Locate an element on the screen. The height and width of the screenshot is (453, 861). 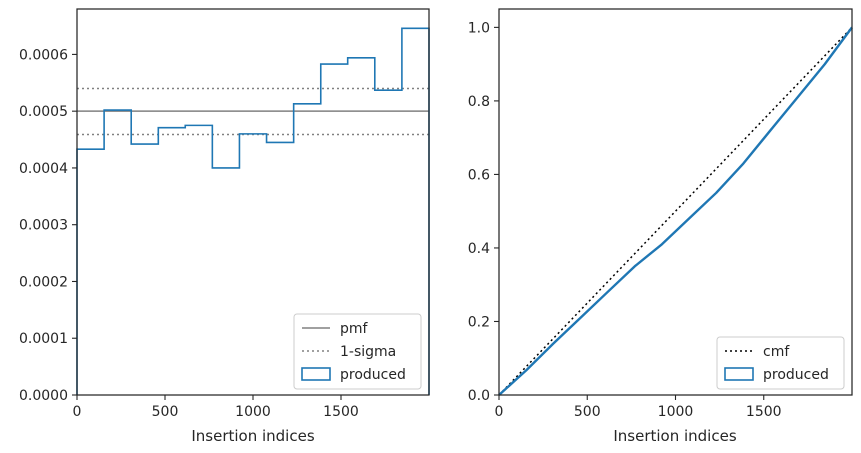
right-x-tick-label: 500 is located at coordinates (587, 412).